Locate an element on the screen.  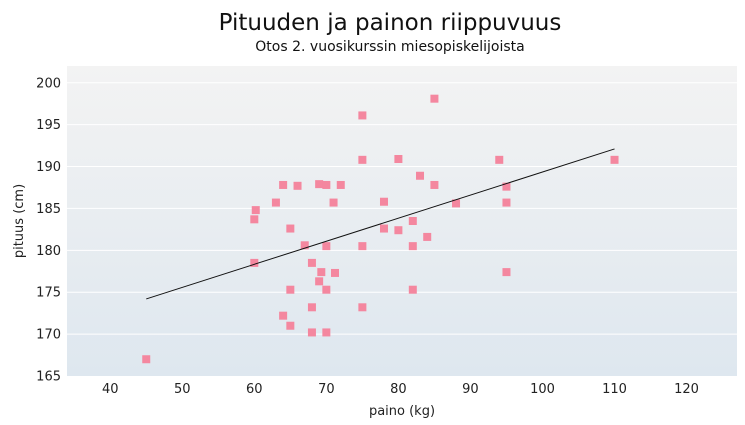
x-axis-label: paino (kg) is located at coordinates (402, 411).